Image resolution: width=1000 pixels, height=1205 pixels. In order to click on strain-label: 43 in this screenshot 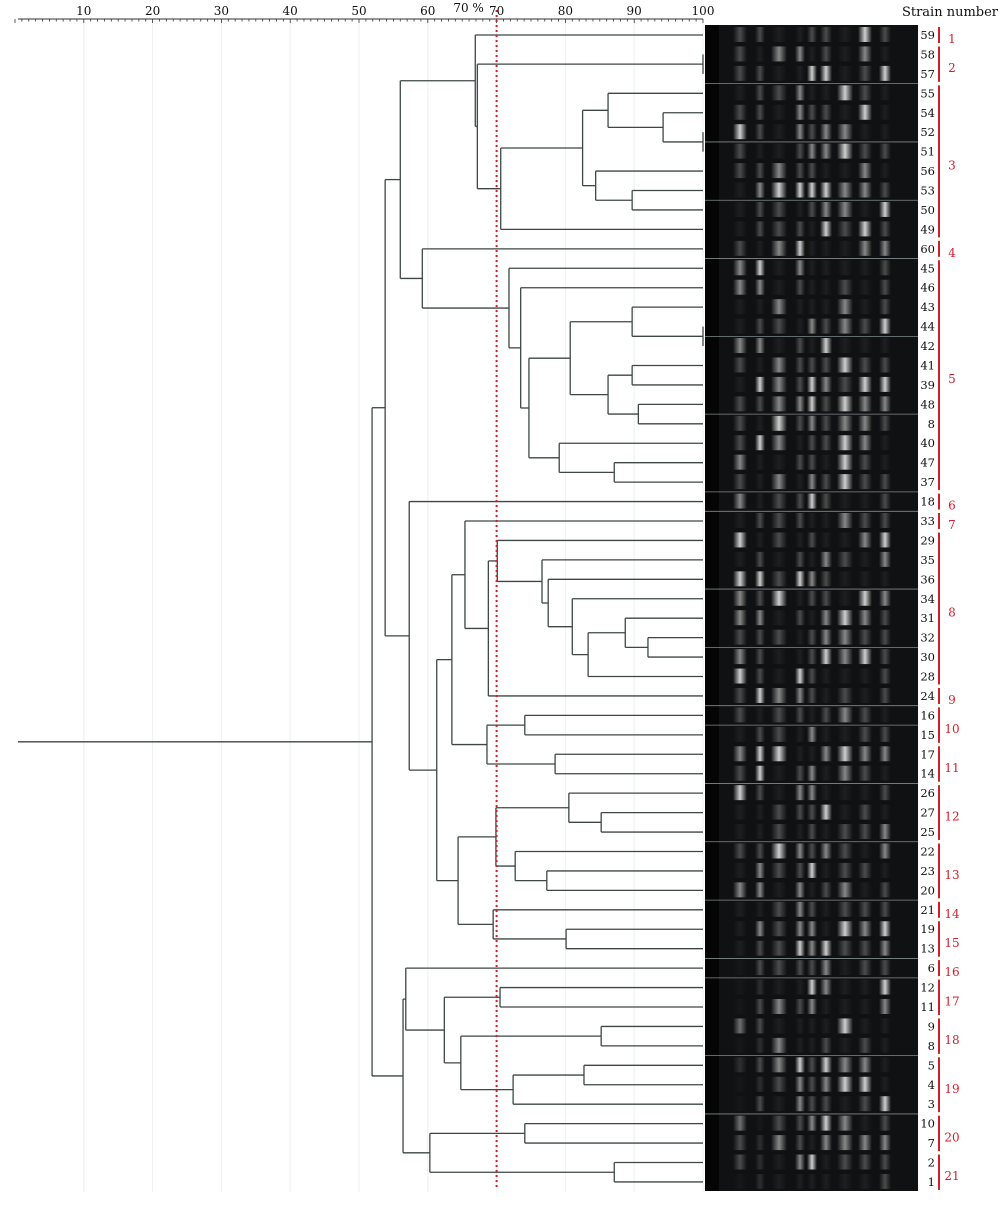, I will do `click(927, 307)`.